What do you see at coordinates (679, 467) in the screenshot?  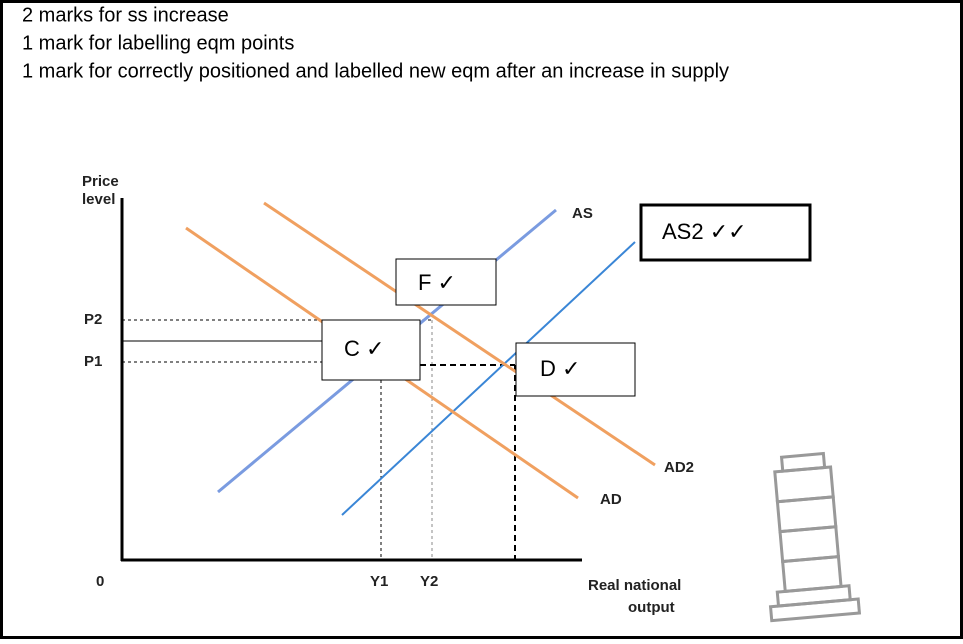 I see `curve-label: AD2` at bounding box center [679, 467].